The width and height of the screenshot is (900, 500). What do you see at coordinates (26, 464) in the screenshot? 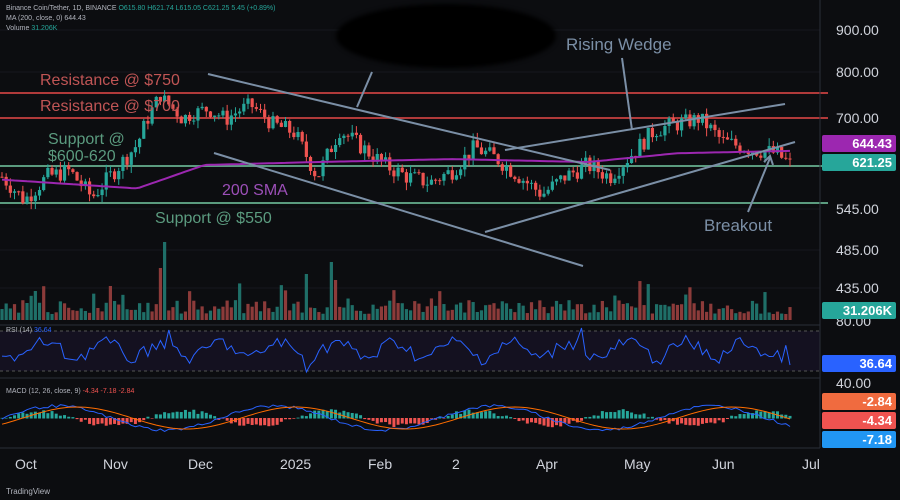
I see `x-tick-label: Oct` at bounding box center [26, 464].